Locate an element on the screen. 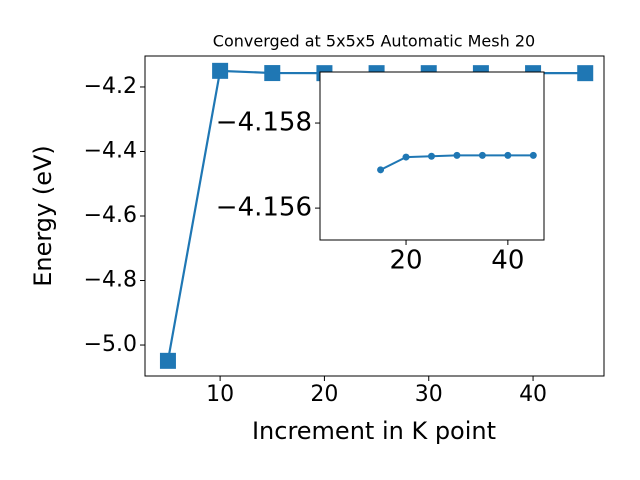  y-tick-label: −4.156 is located at coordinates (264, 208).